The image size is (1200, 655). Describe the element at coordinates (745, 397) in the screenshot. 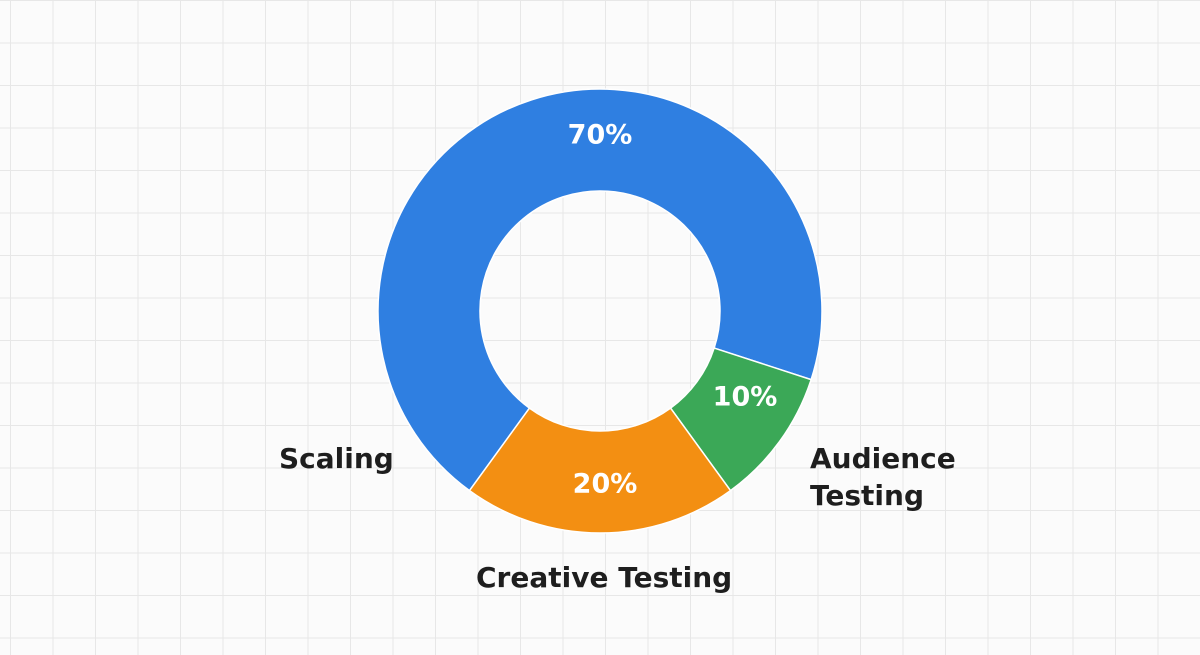

I see `value-label: 10%` at that location.